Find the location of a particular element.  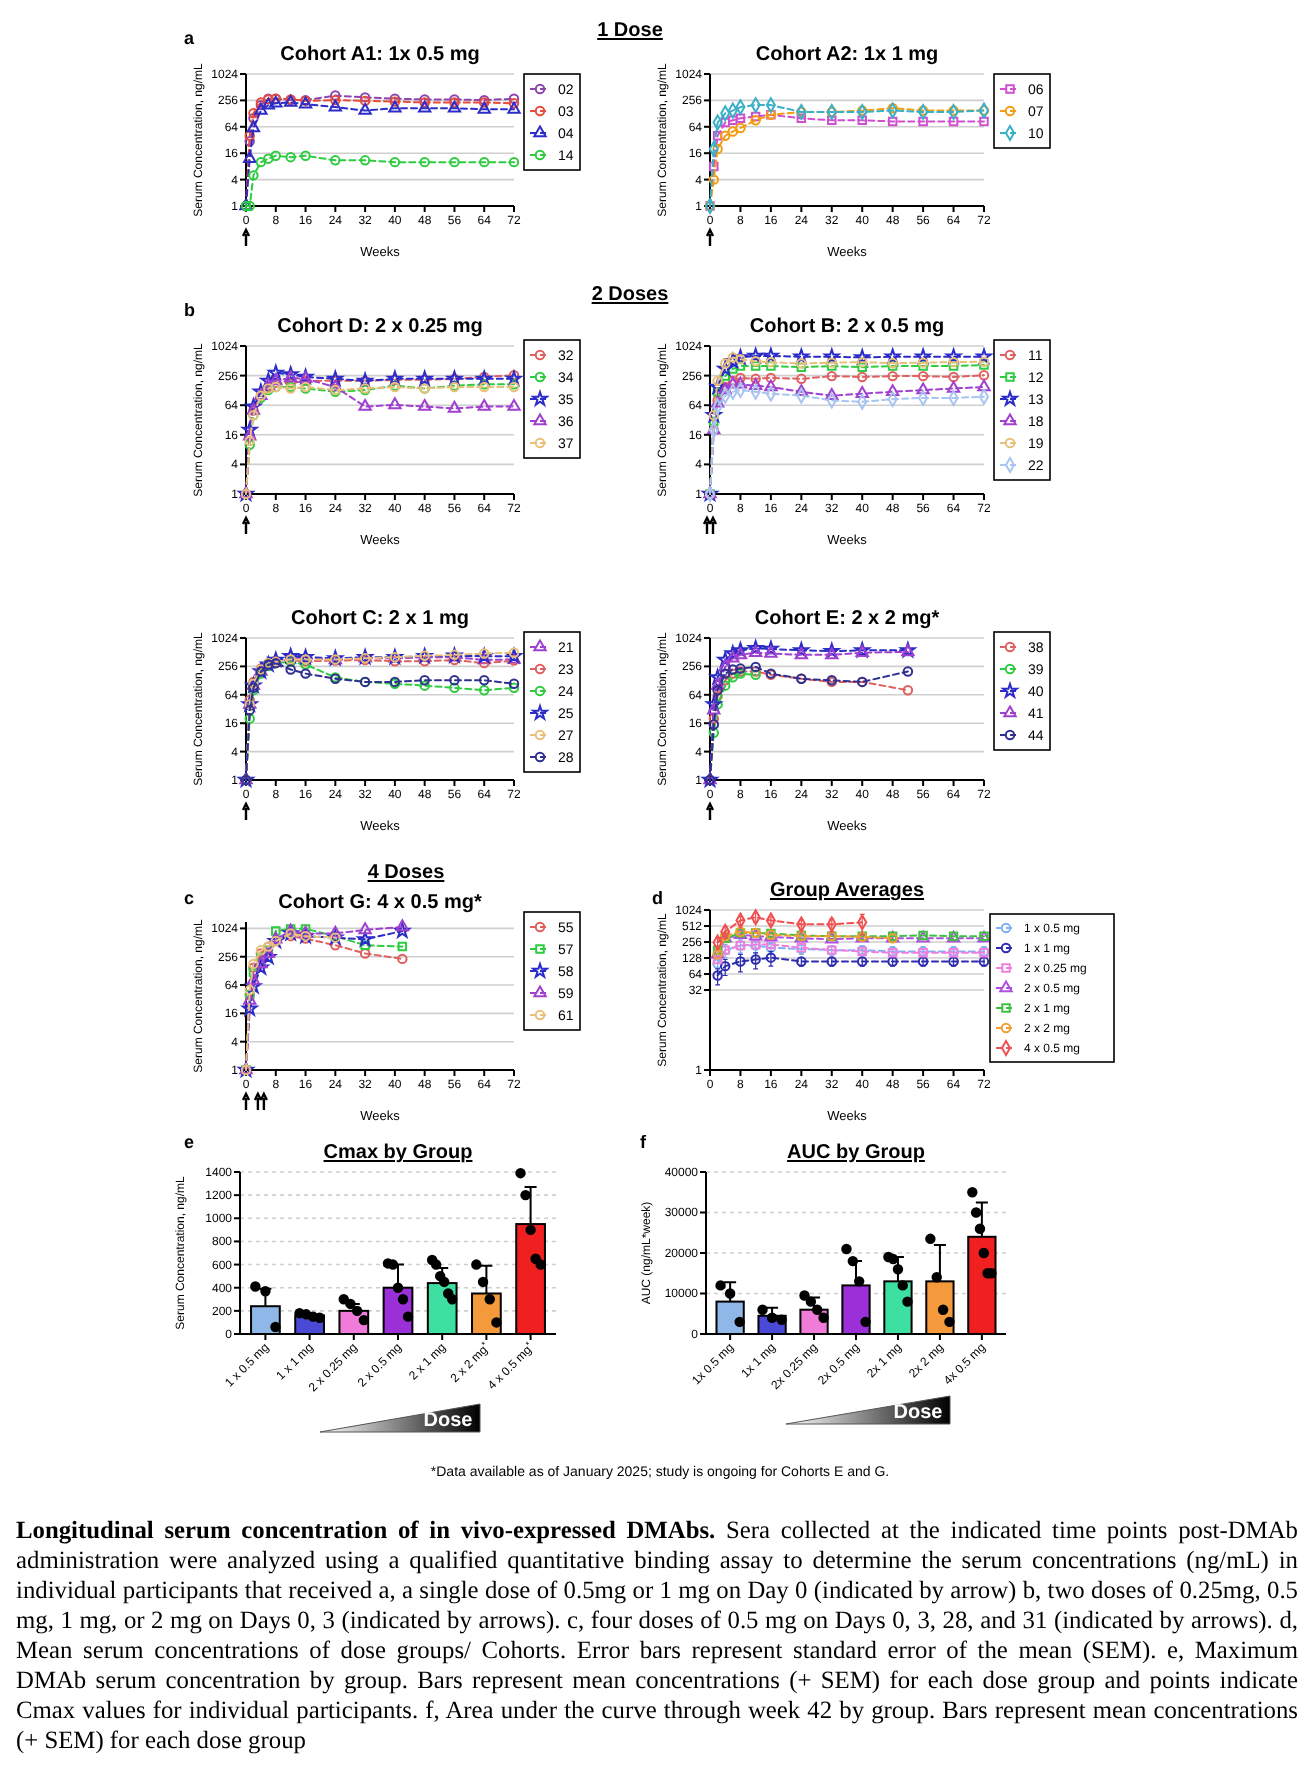

chart-title: Cmax by Group is located at coordinates (398, 1153).